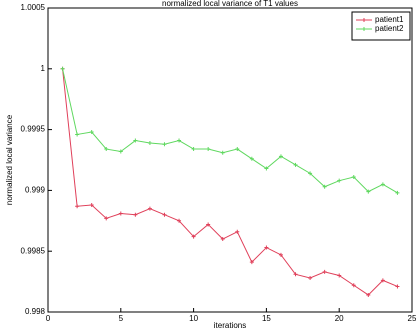 The width and height of the screenshot is (416, 331). Describe the element at coordinates (9, 159) in the screenshot. I see `y-axis-label: normalized local variance` at that location.